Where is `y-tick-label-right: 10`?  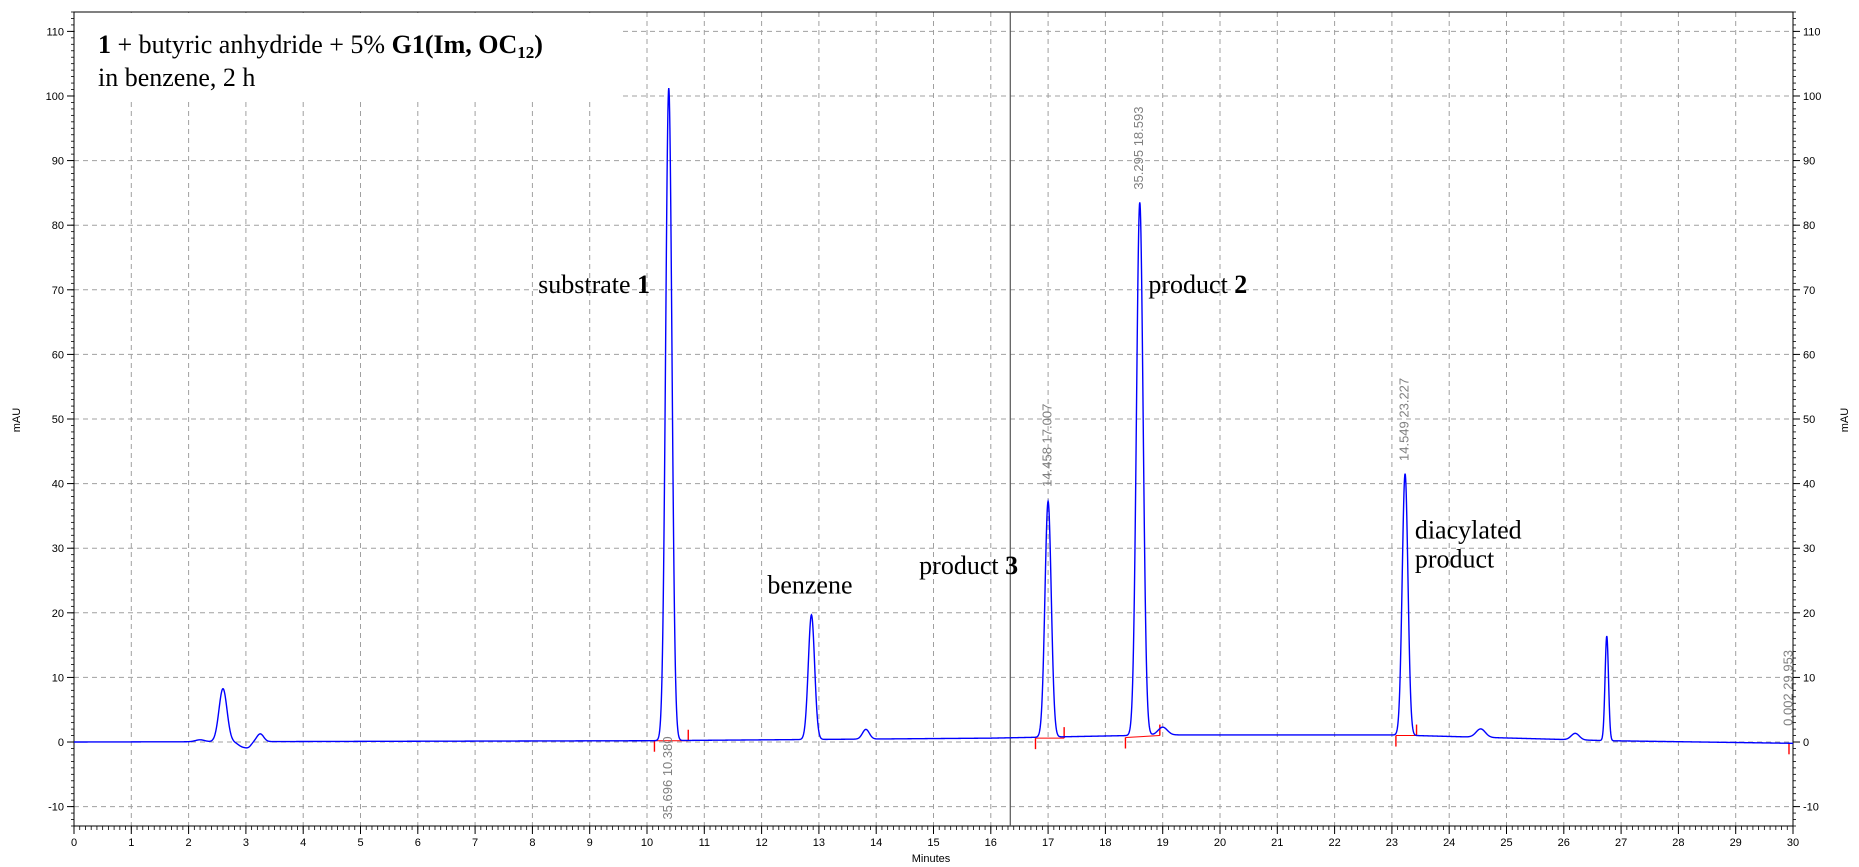 y-tick-label-right: 10 is located at coordinates (1809, 678).